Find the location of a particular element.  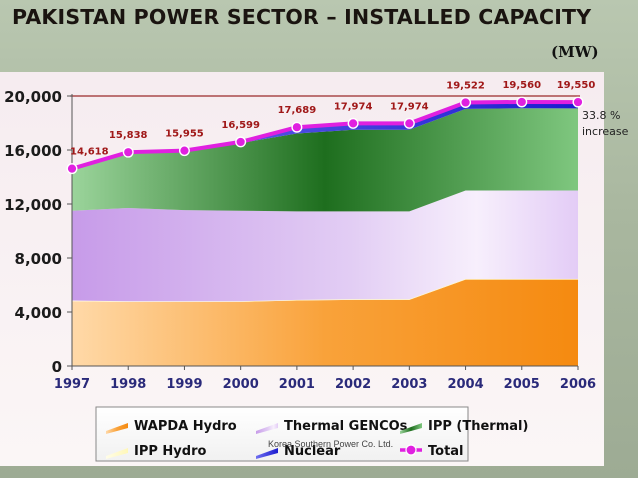

x-tick-label: 2003 is located at coordinates (409, 384).